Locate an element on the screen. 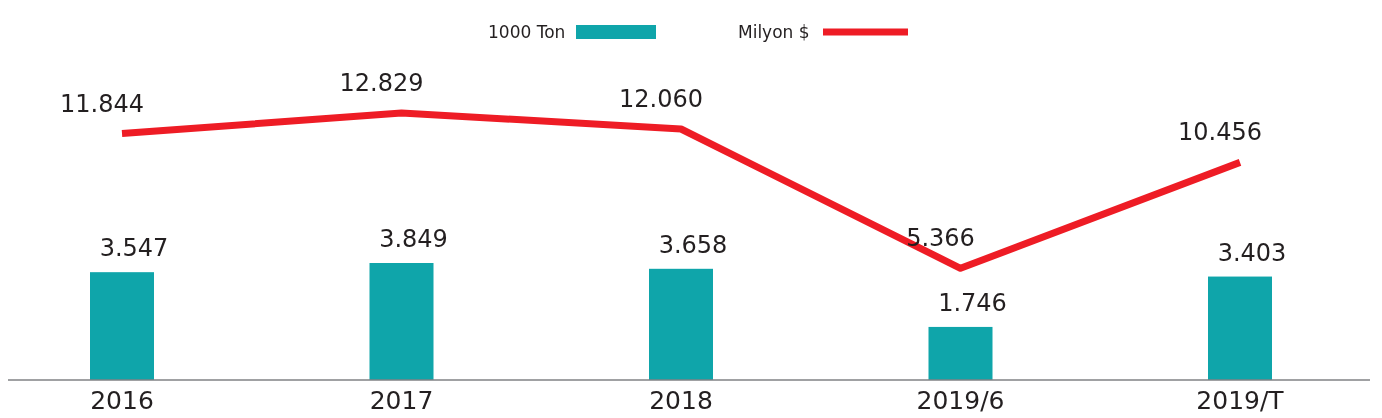  x-tick-label: 2019/6 is located at coordinates (960, 400).